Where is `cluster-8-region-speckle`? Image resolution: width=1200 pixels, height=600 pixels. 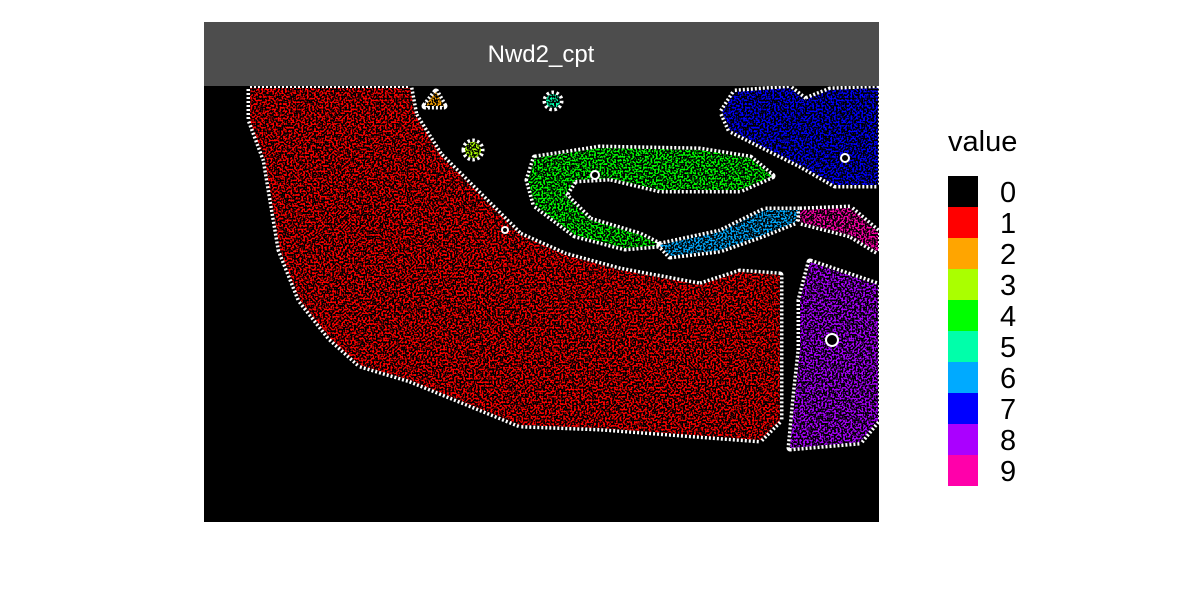 cluster-8-region-speckle is located at coordinates (834, 355).